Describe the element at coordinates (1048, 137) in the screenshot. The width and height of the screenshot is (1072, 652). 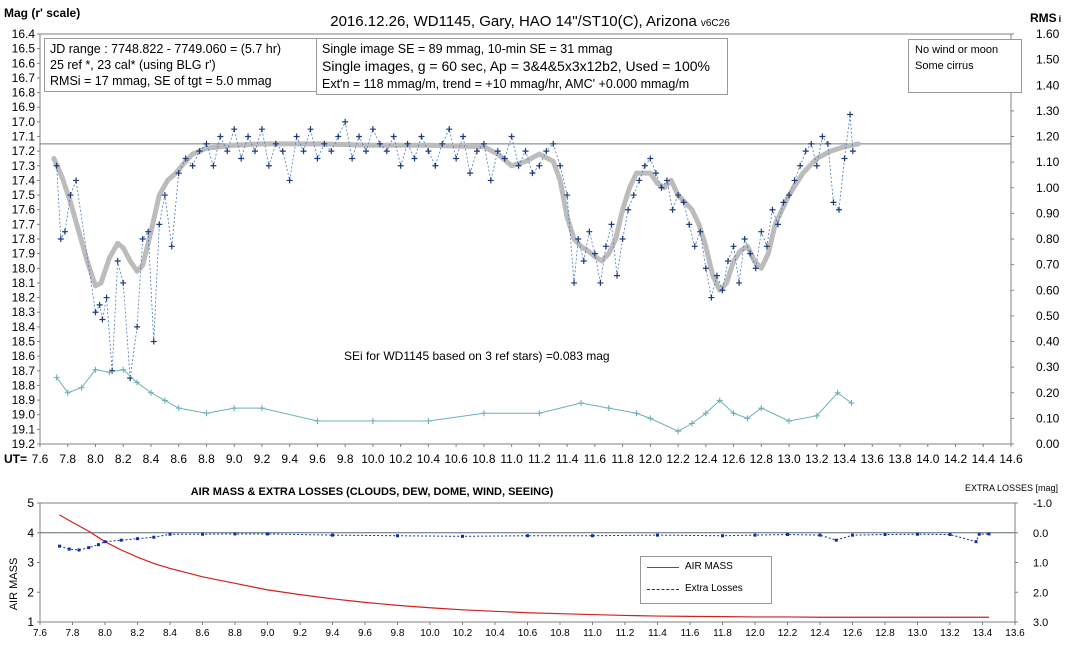
I see `y2-tick-label: 1.20` at that location.